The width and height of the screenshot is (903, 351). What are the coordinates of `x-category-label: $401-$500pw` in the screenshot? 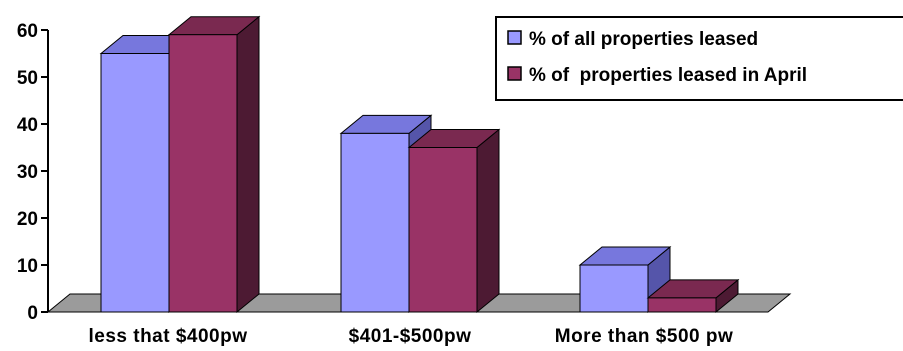 It's located at (410, 336).